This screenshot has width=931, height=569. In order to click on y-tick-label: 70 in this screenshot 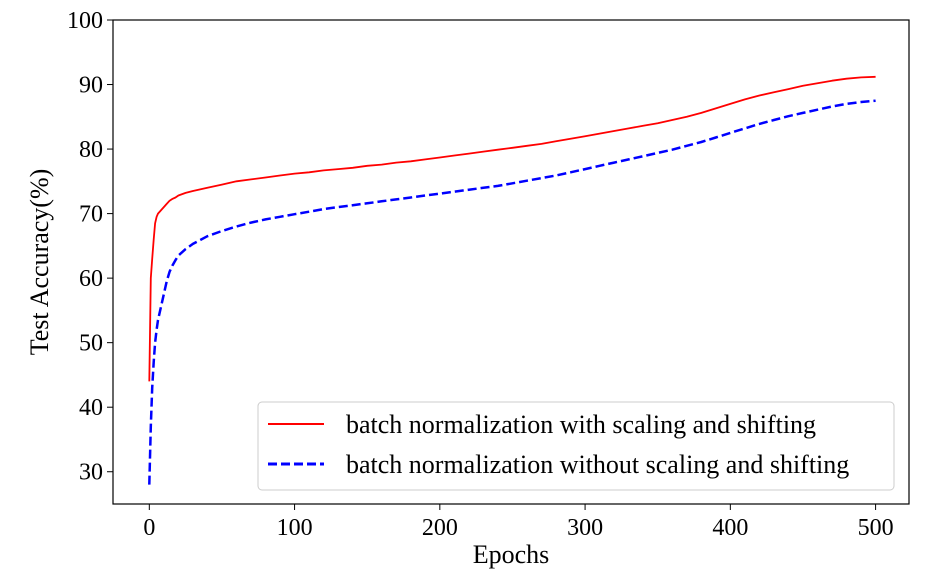, I will do `click(91, 215)`.